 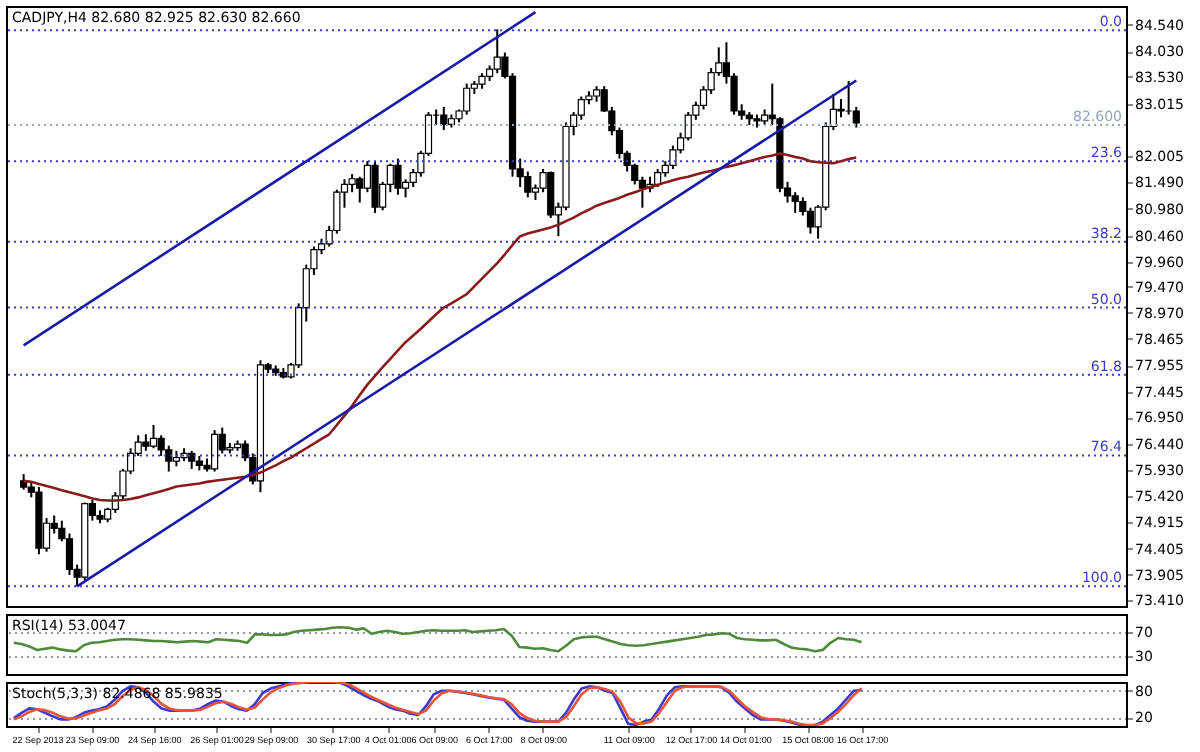 I want to click on line-series, so click(x=437, y=704).